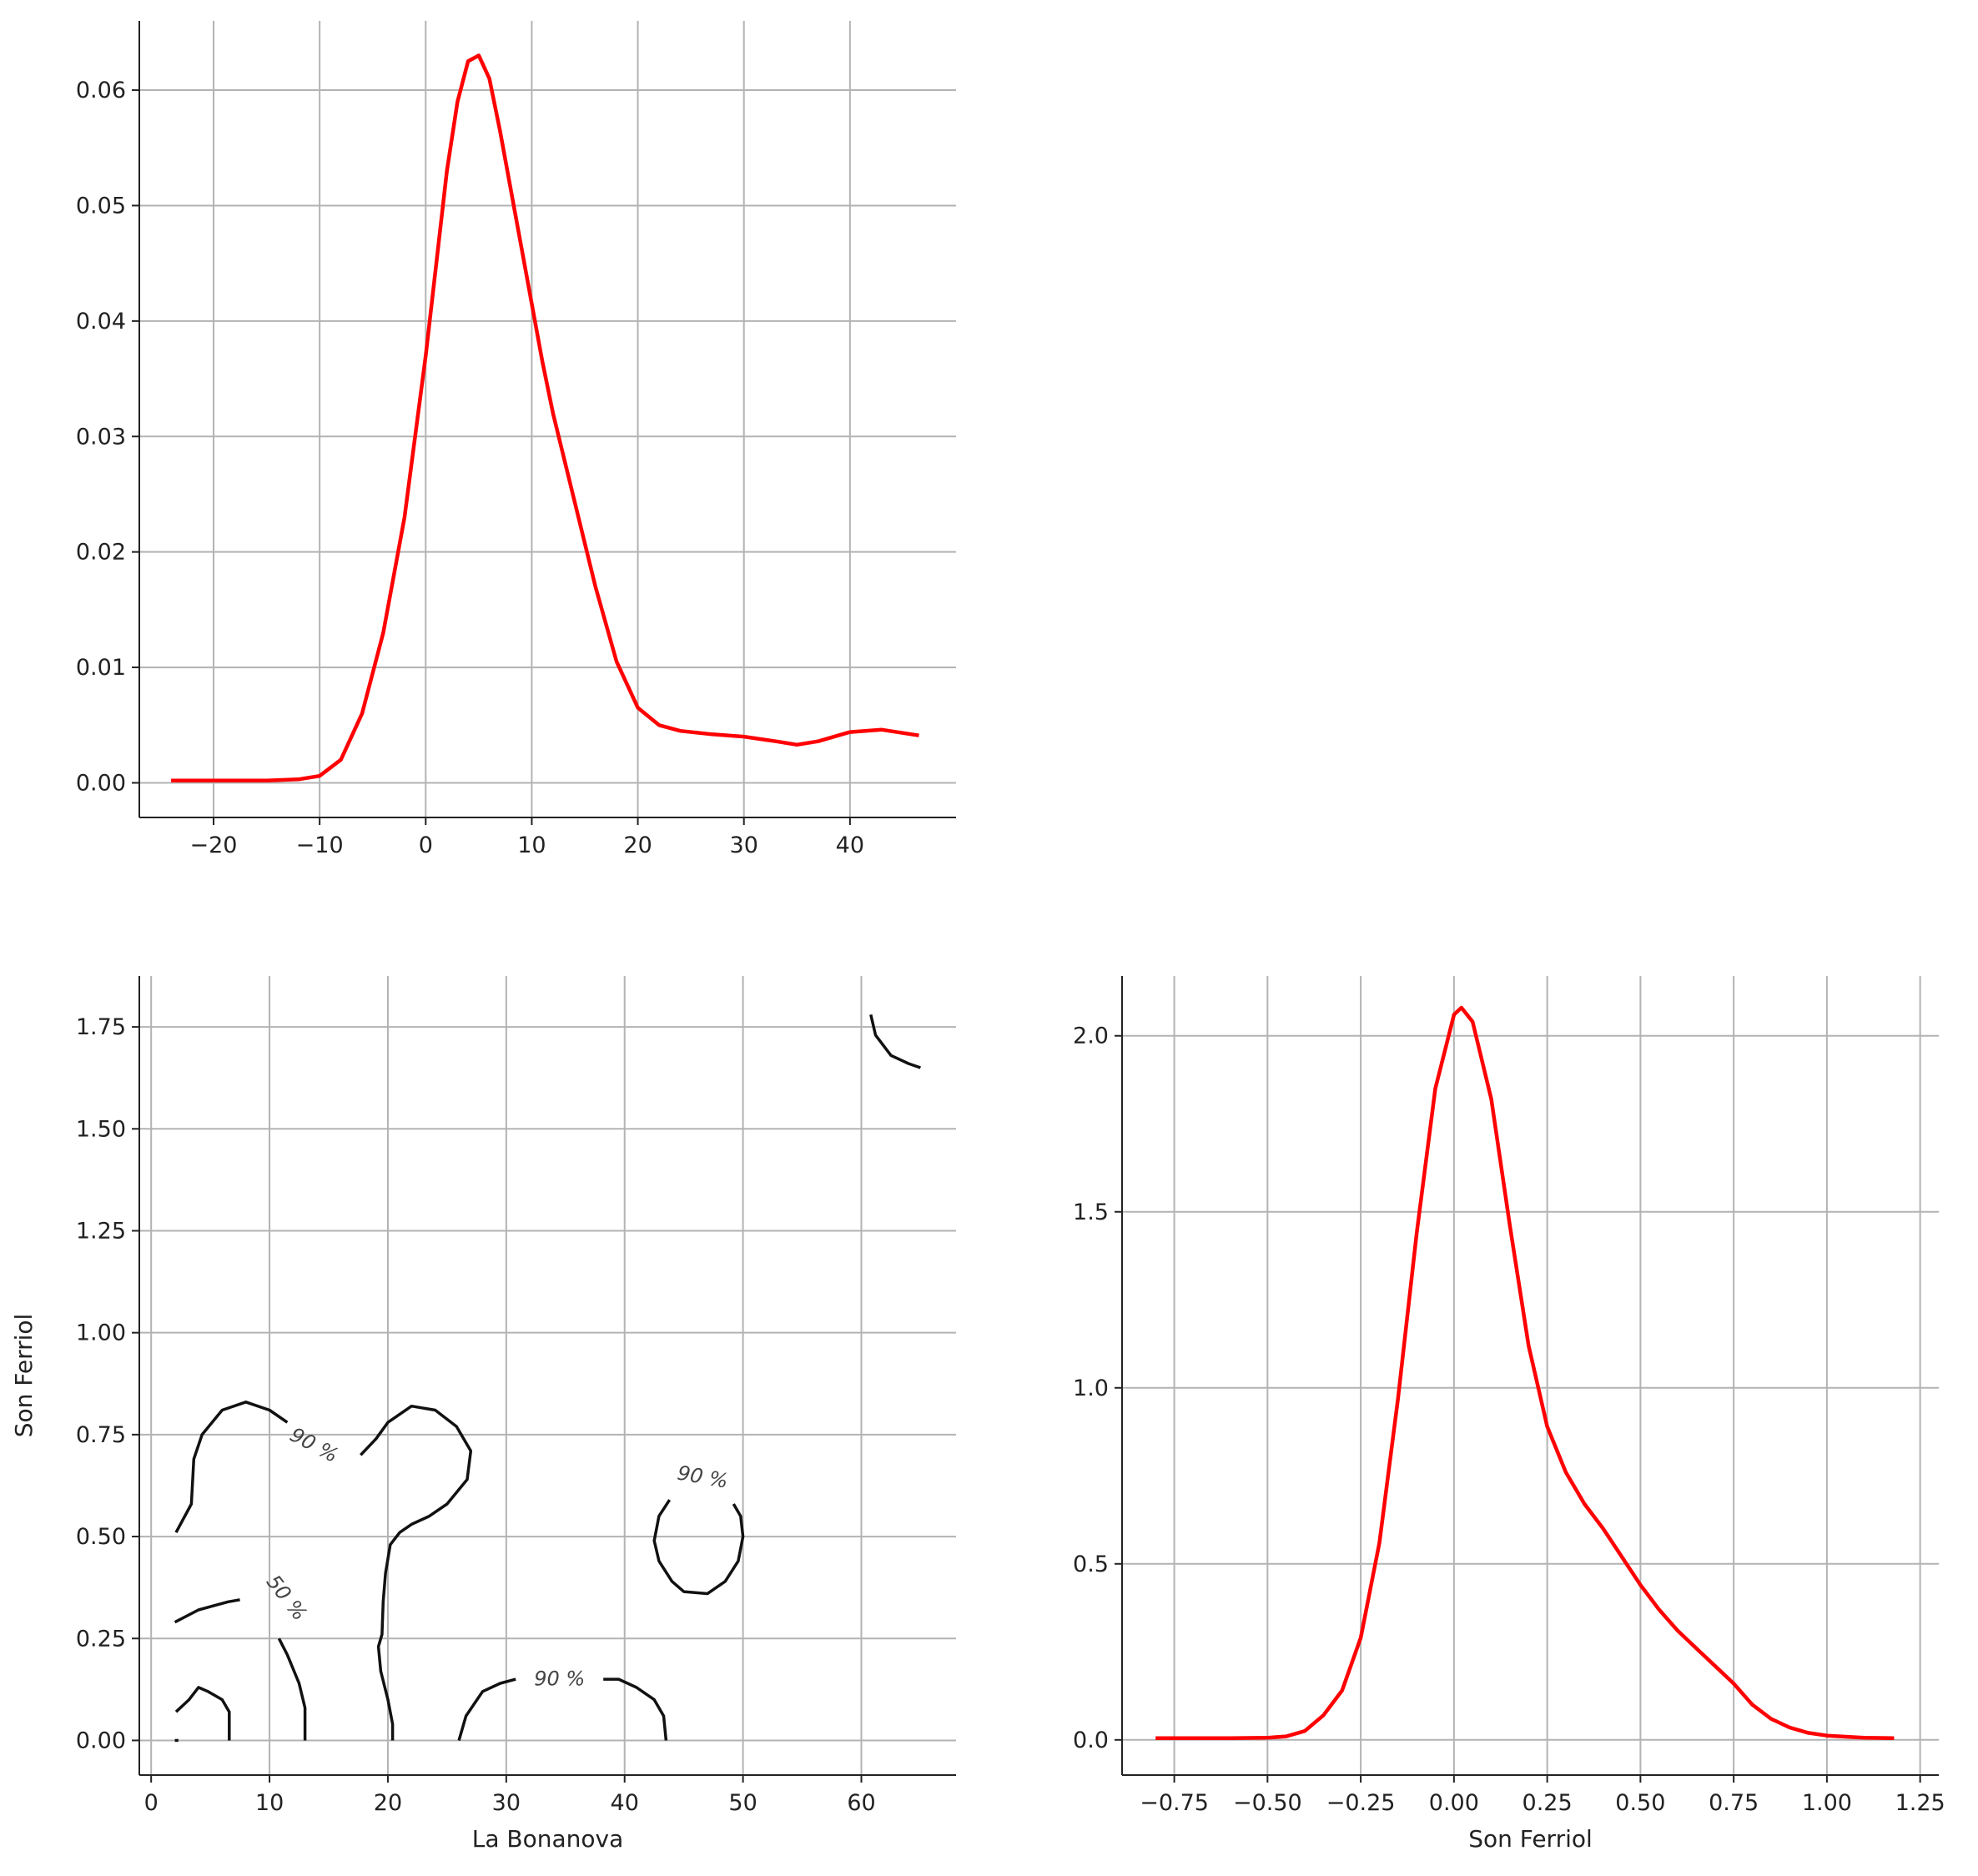 The height and width of the screenshot is (1876, 1978). Describe the element at coordinates (101, 1333) in the screenshot. I see `y-tick-label: 1.00` at that location.